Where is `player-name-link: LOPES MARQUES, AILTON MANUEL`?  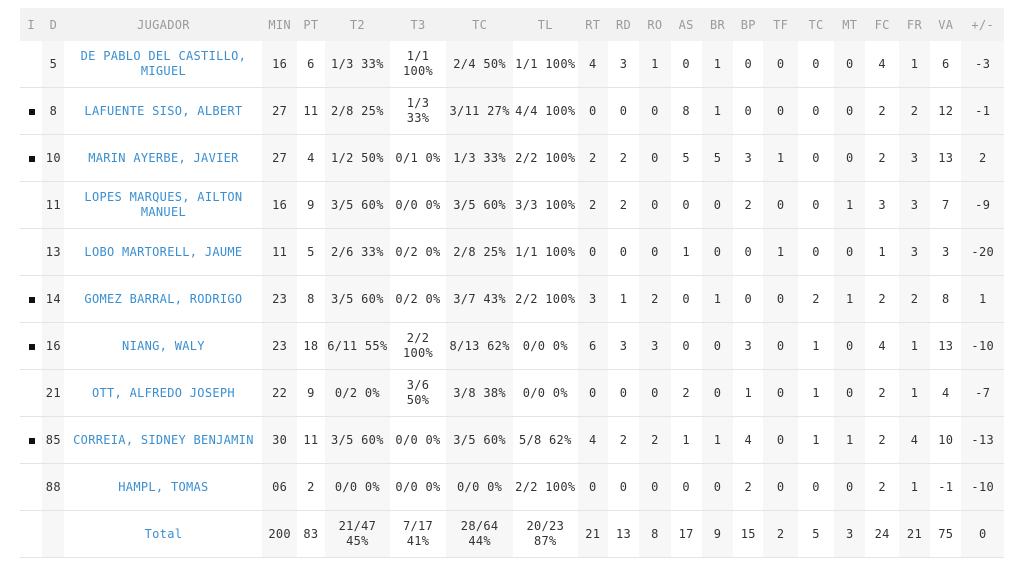 player-name-link: LOPES MARQUES, AILTON MANUEL is located at coordinates (163, 204).